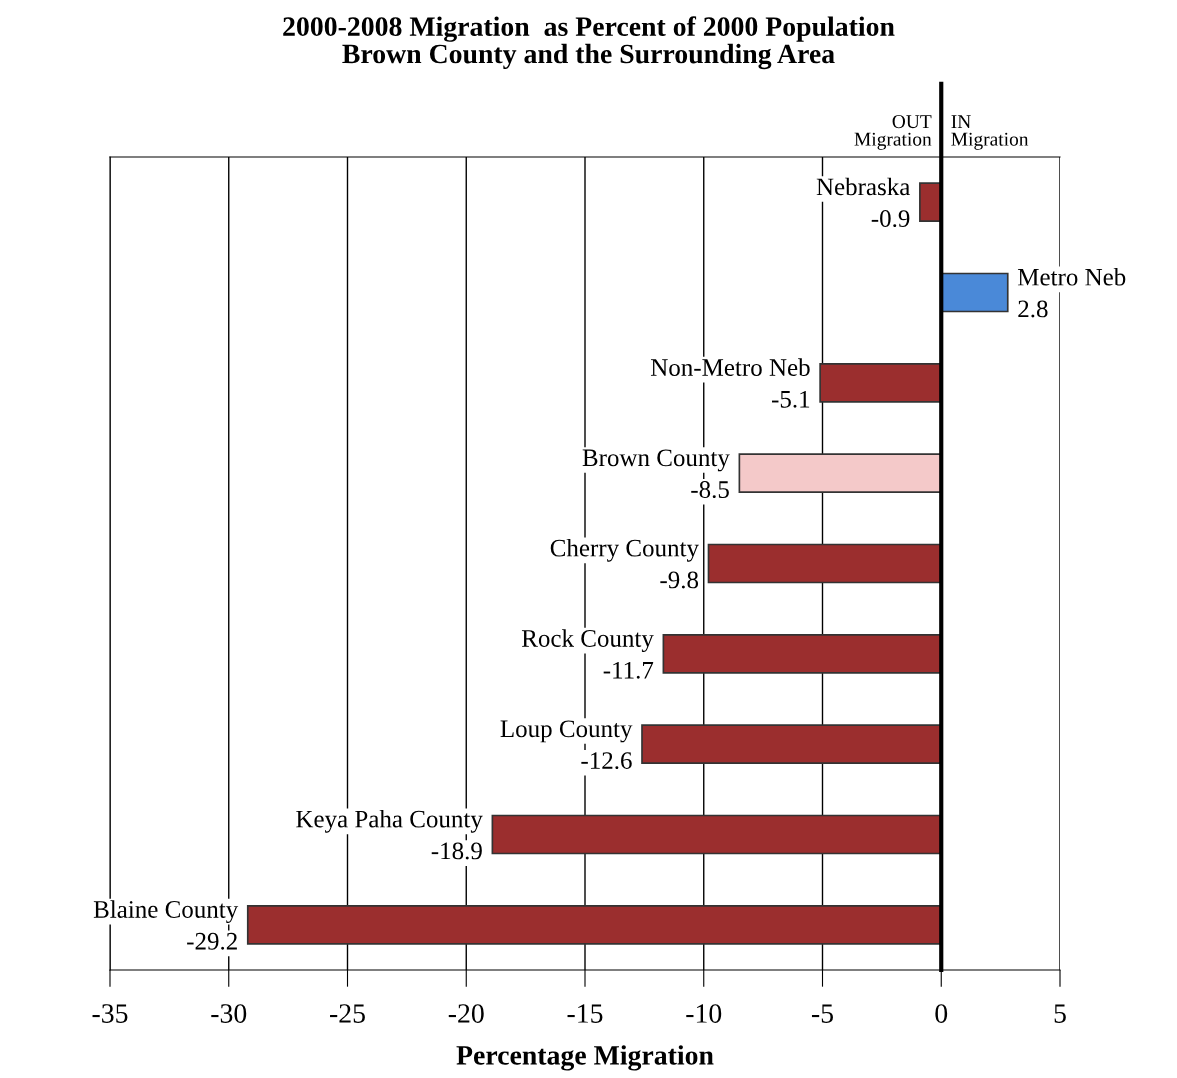 This screenshot has height=1078, width=1177. I want to click on y-tick-label: Blaine County, so click(166, 912).